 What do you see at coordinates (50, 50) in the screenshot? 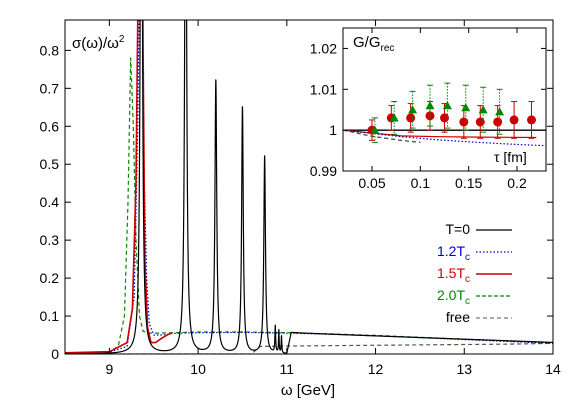
I see `main-ytick-label: 0.8` at bounding box center [50, 50].